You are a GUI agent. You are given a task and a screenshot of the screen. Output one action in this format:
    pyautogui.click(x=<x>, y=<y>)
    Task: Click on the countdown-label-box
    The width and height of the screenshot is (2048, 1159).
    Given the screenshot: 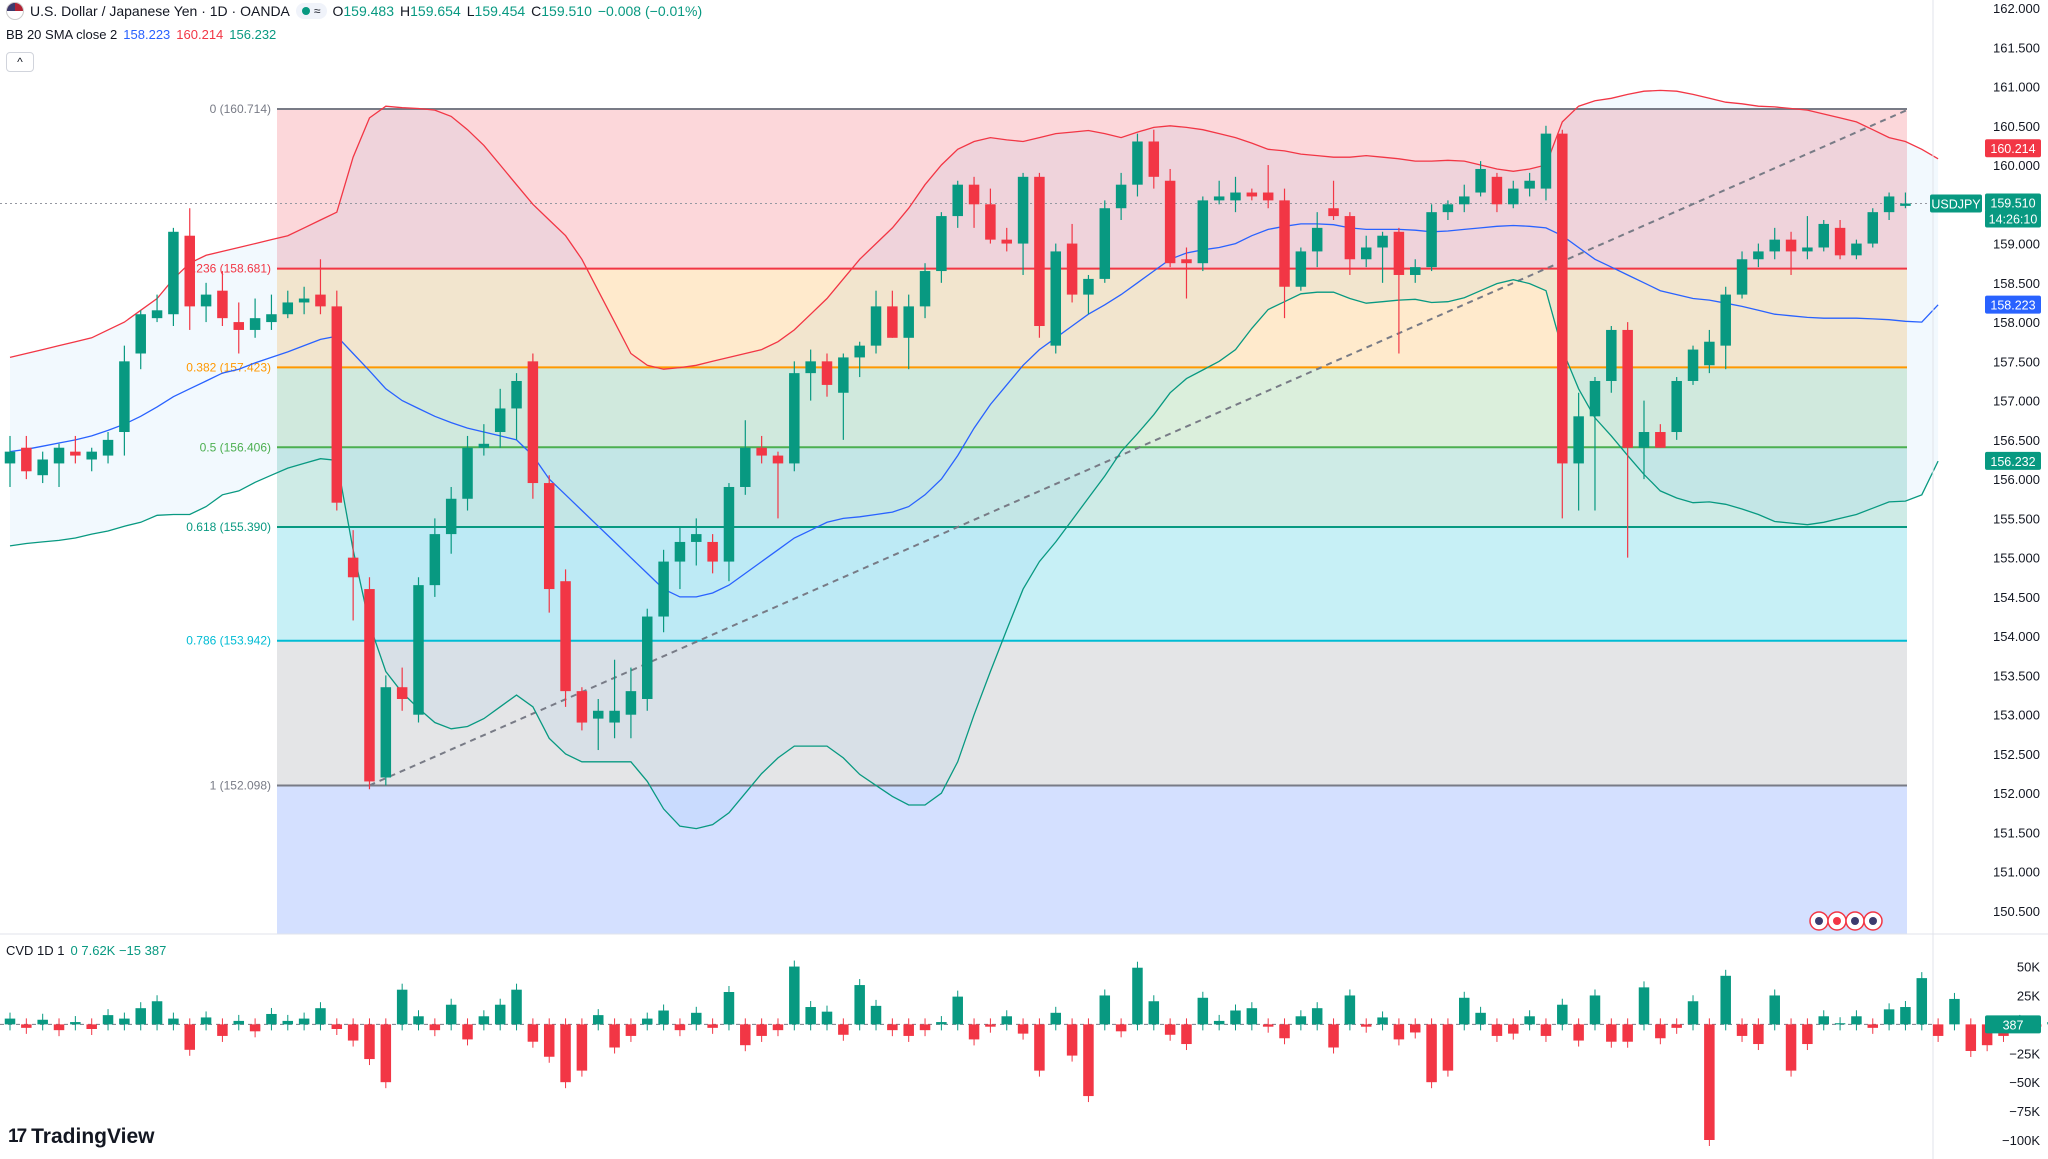 What is the action you would take?
    pyautogui.click(x=2013, y=218)
    